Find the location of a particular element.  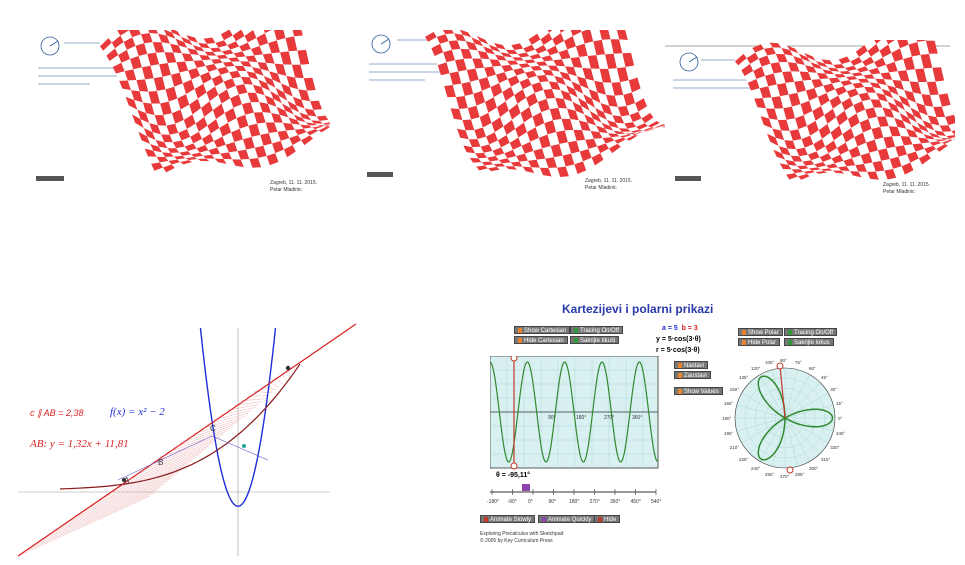

page-title: Kartezijevi i polarni prikazi is located at coordinates (637, 309).